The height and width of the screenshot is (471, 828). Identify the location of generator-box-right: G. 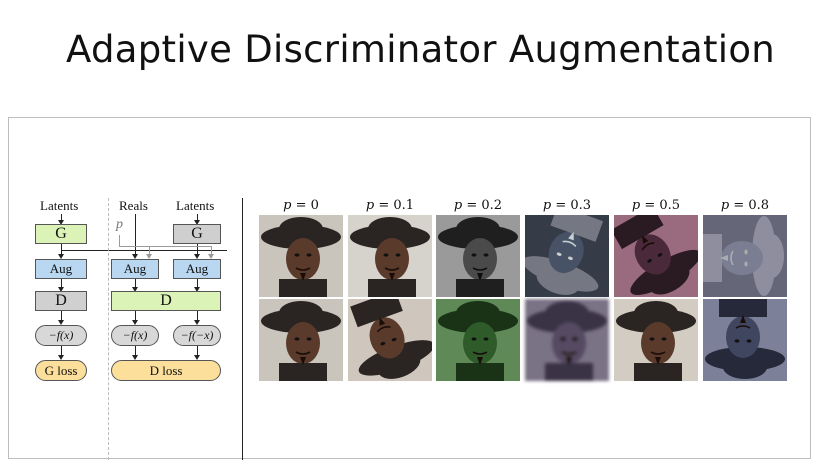
(197, 234).